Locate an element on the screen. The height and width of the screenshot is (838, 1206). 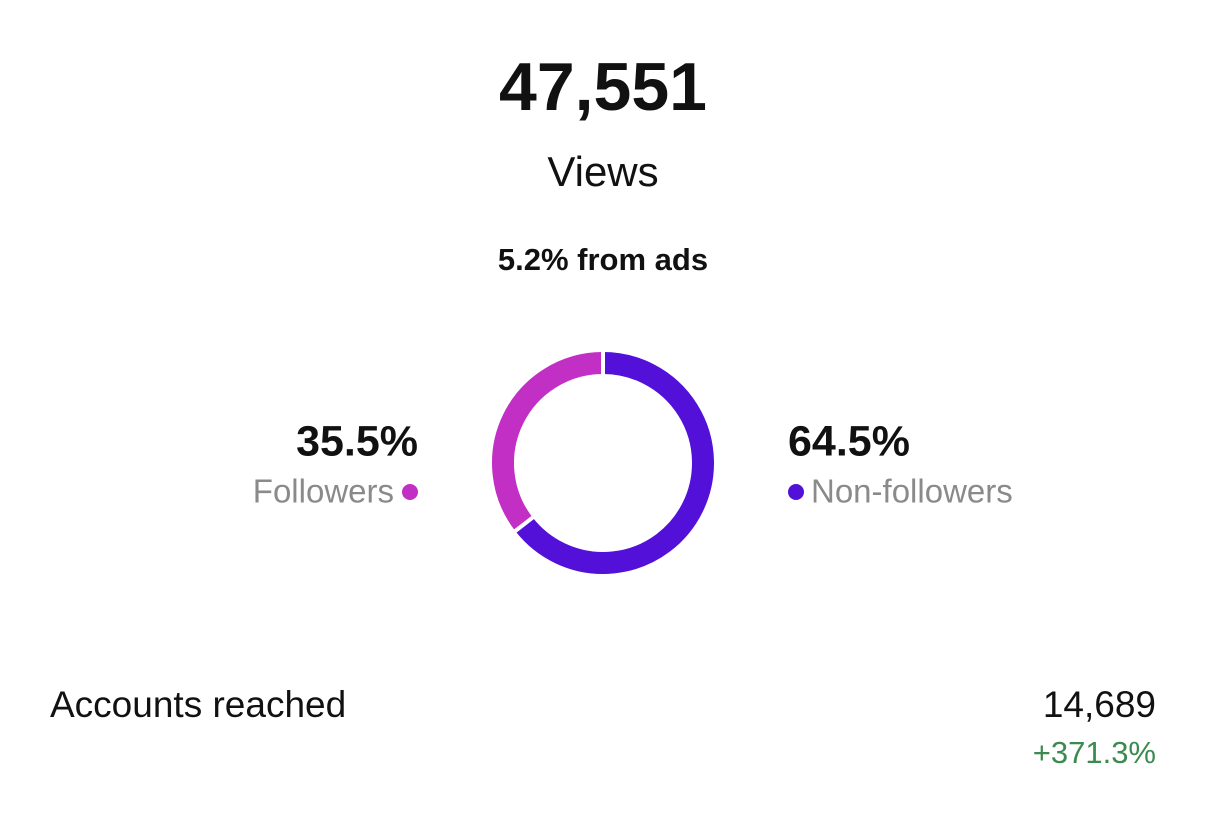
views-count: 47,551 is located at coordinates (603, 87).